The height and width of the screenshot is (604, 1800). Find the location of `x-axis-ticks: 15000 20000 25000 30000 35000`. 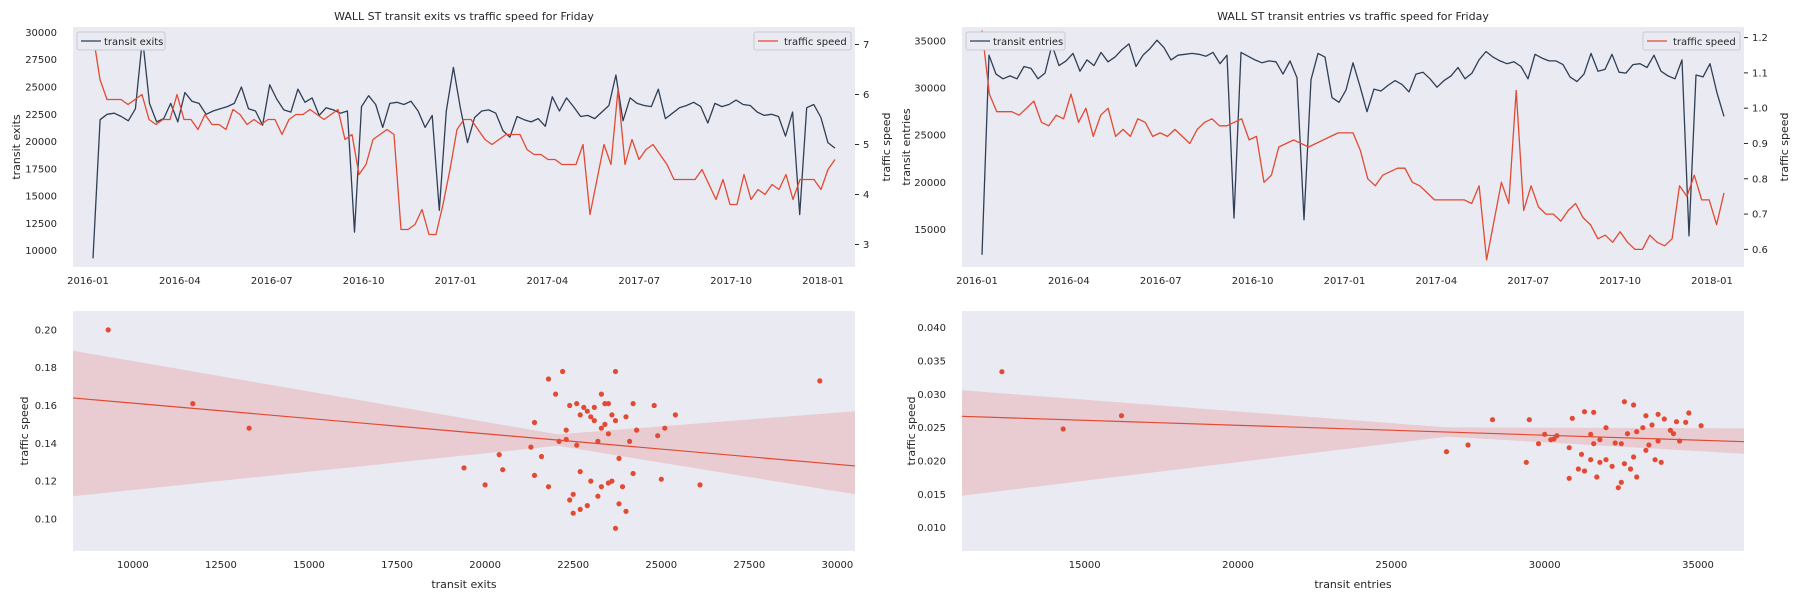

x-axis-ticks: 15000 20000 25000 30000 35000 is located at coordinates (1391, 565).